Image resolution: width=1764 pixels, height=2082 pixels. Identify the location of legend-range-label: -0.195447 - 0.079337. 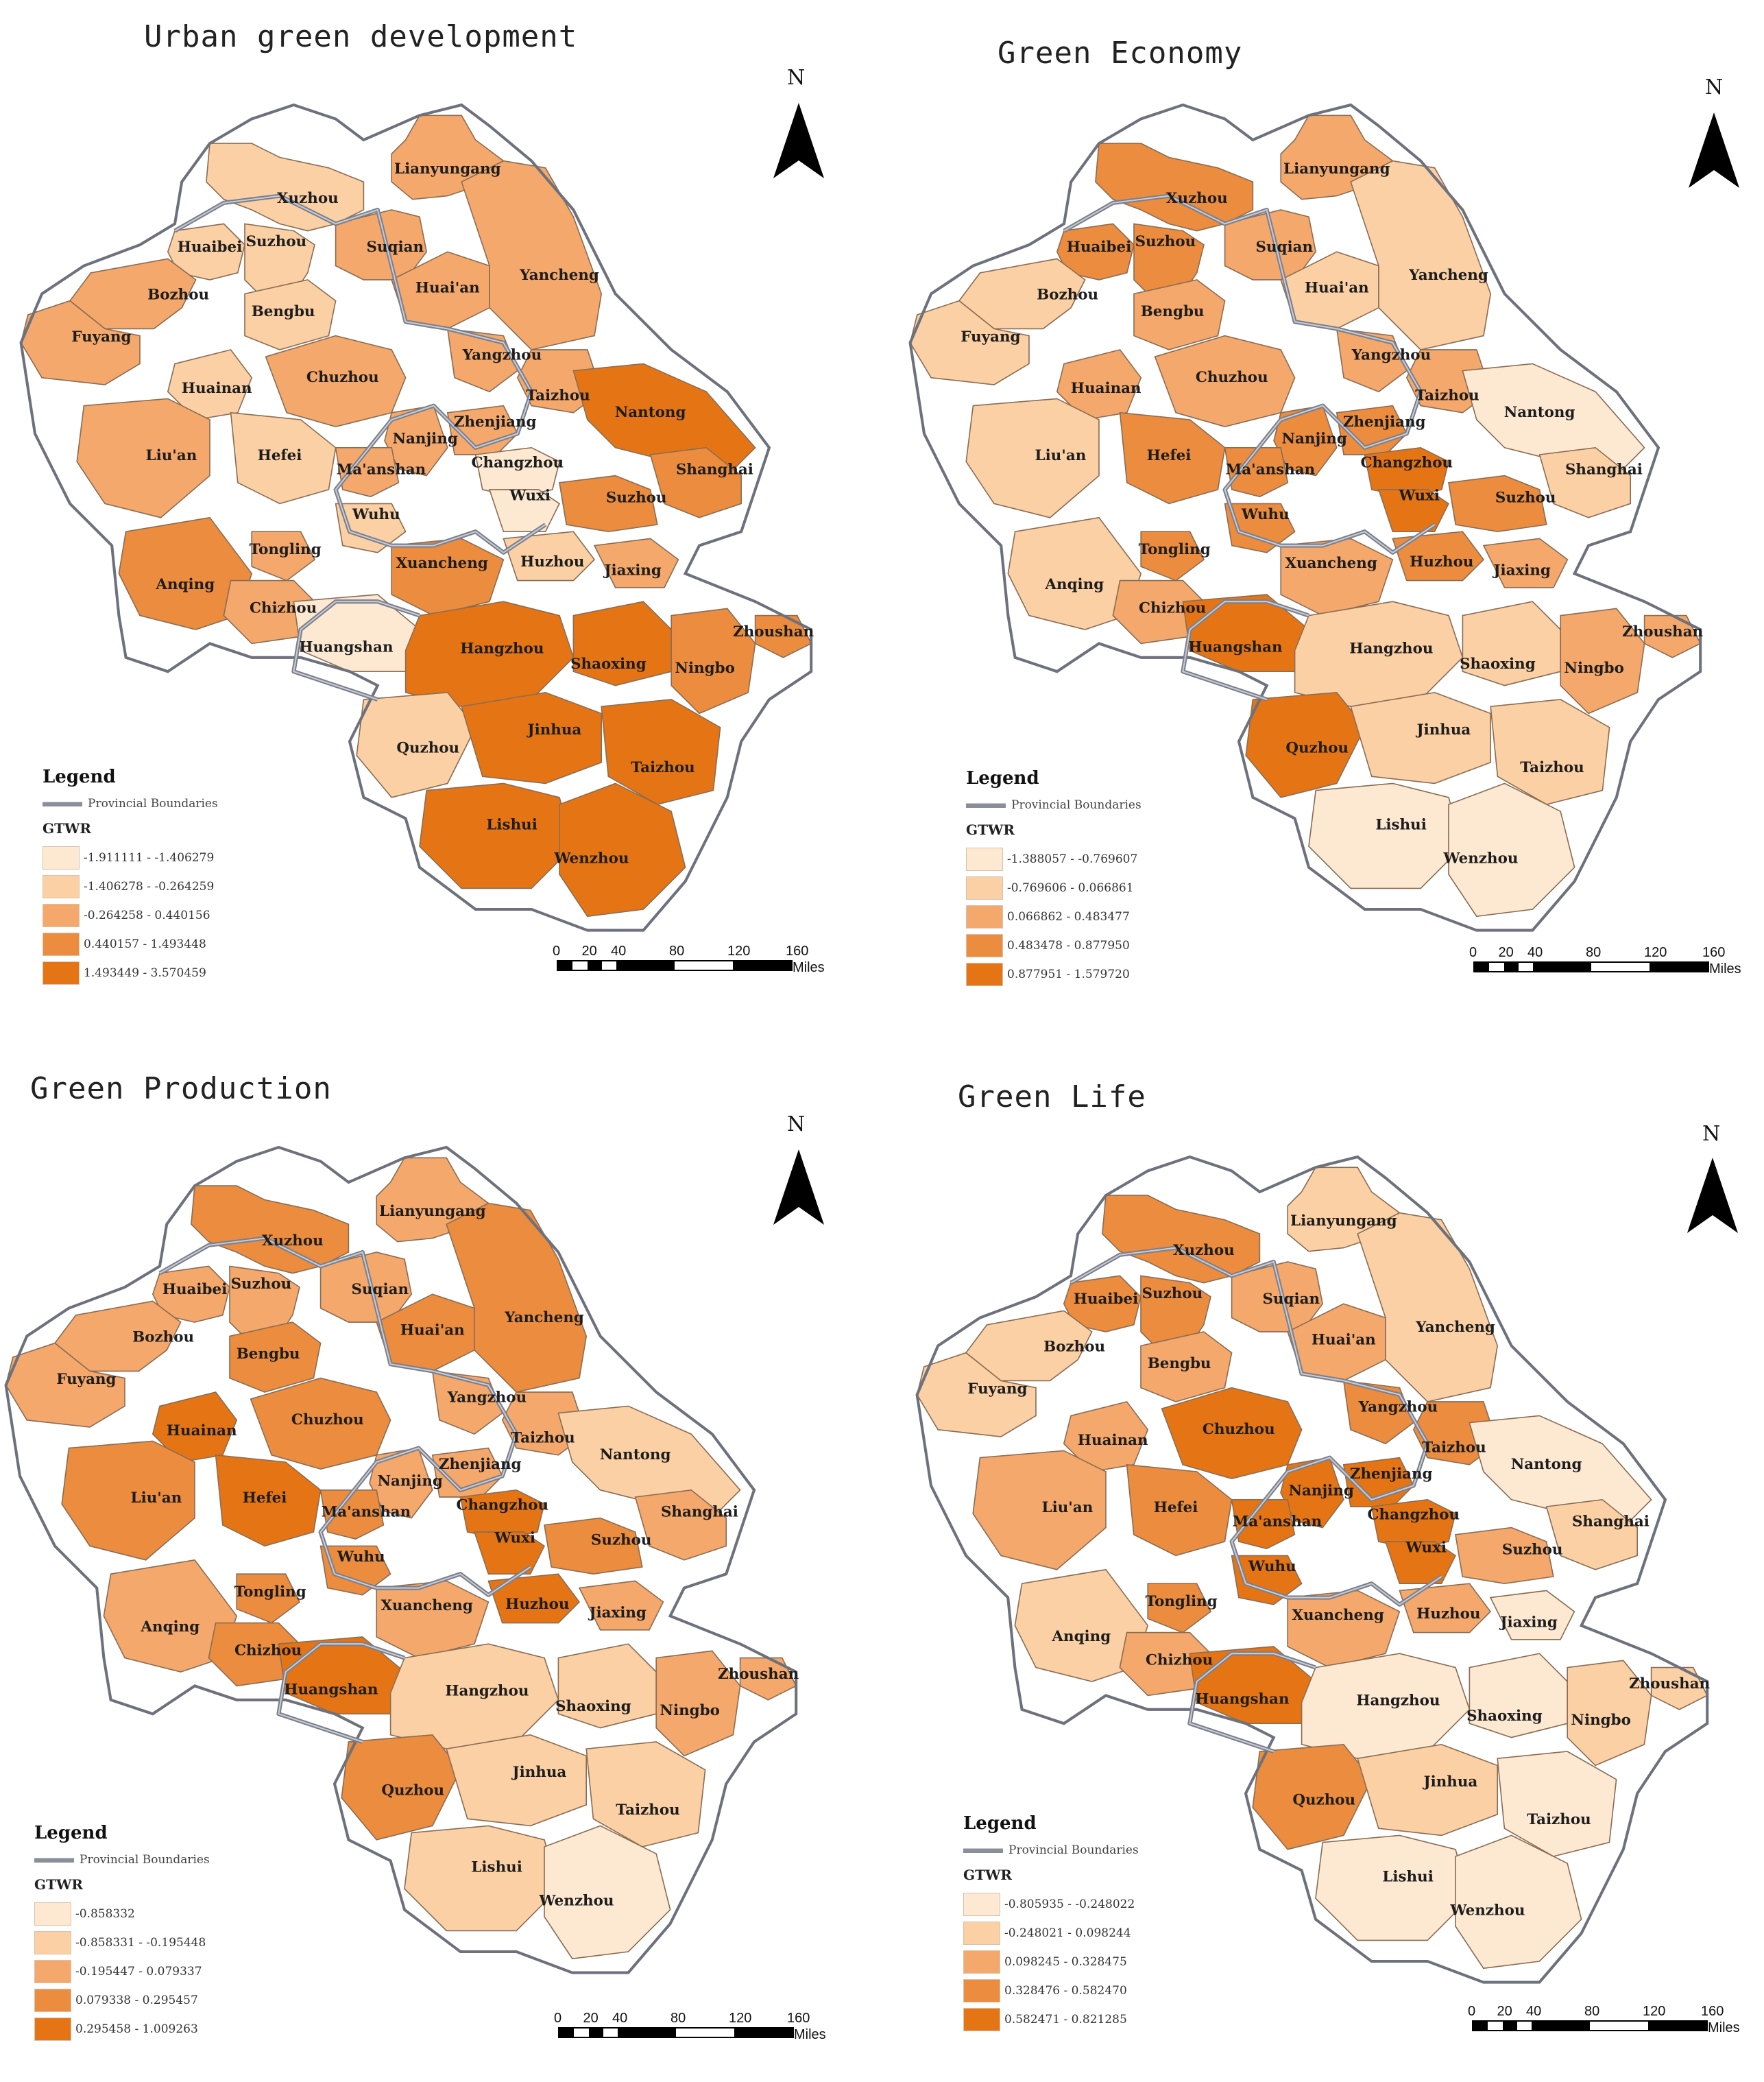
(138, 1971).